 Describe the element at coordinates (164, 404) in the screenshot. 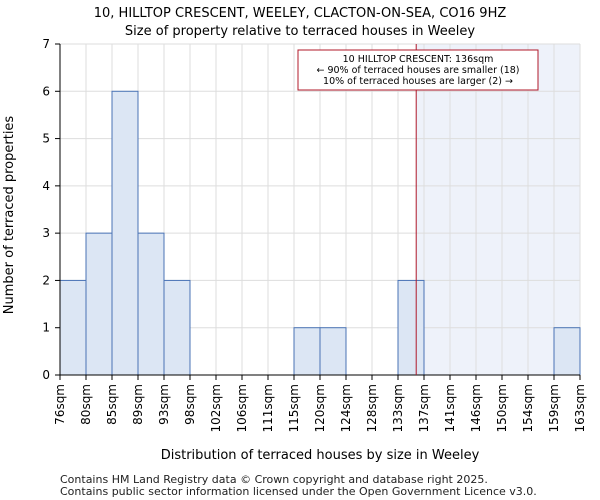

I see `x-tick-label: 93sqm` at that location.